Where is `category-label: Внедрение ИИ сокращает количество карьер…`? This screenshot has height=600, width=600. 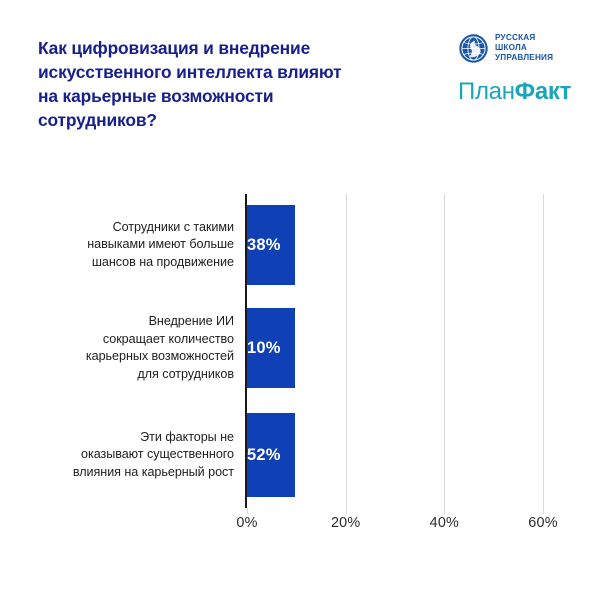
category-label: Внедрение ИИ сокращает количество карьер… is located at coordinates (159, 347).